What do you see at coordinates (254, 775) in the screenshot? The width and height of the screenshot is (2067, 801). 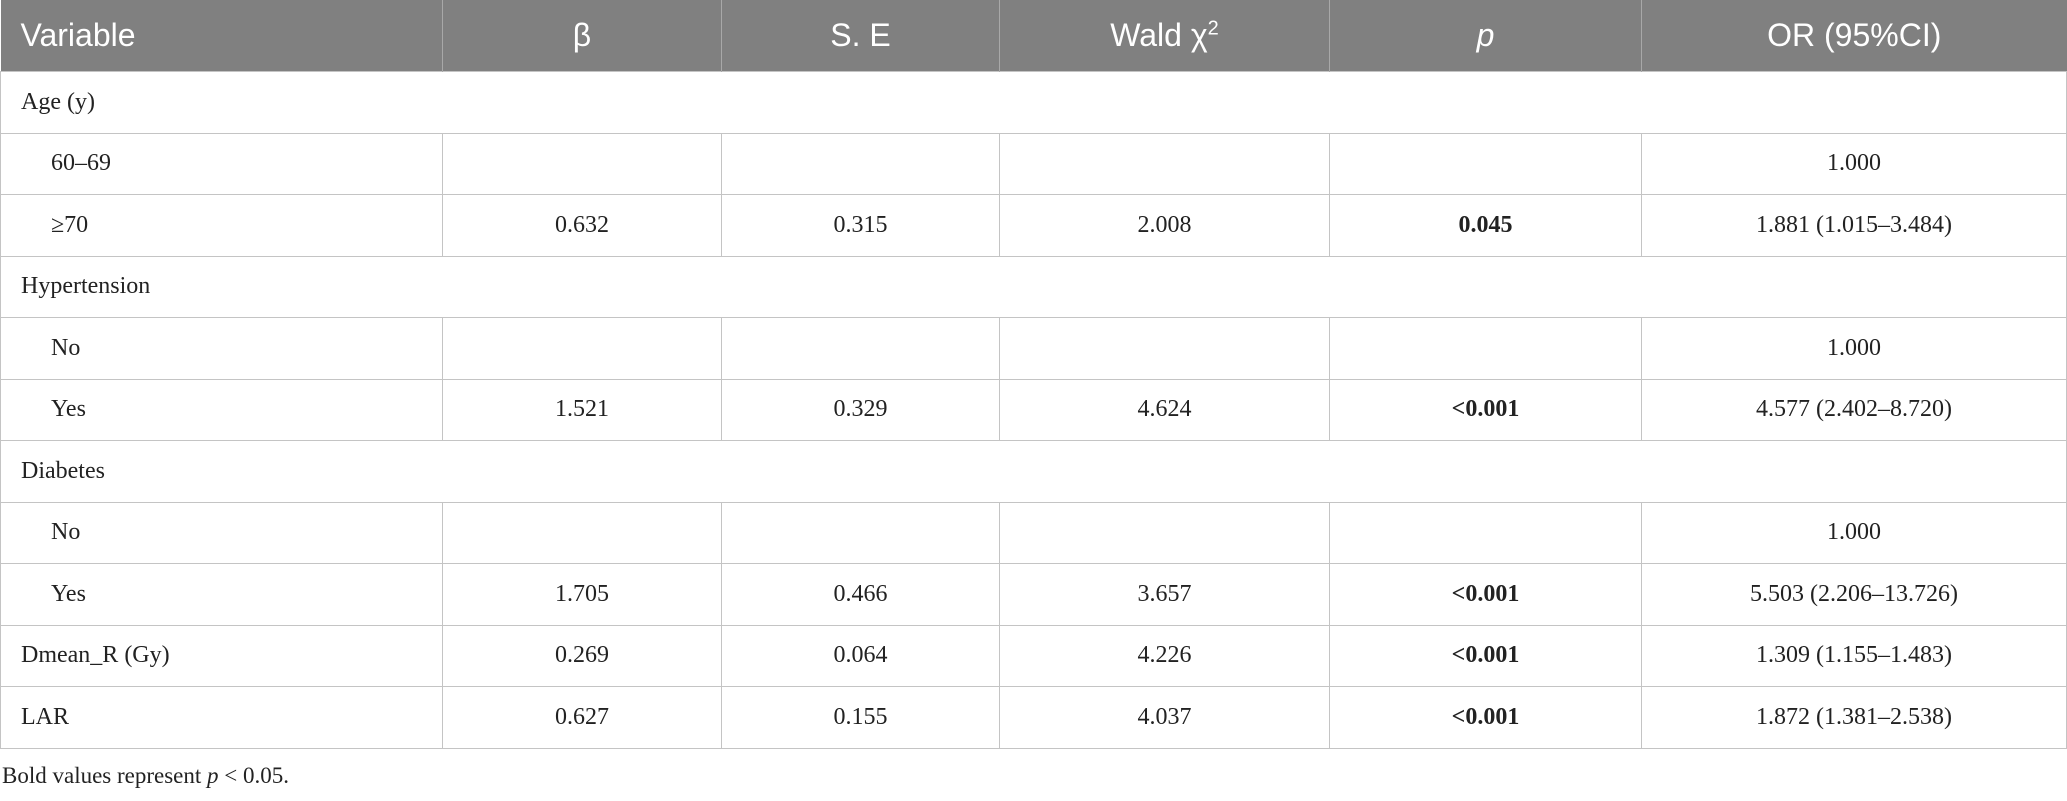 I see `footnote-text: < 0.05.` at bounding box center [254, 775].